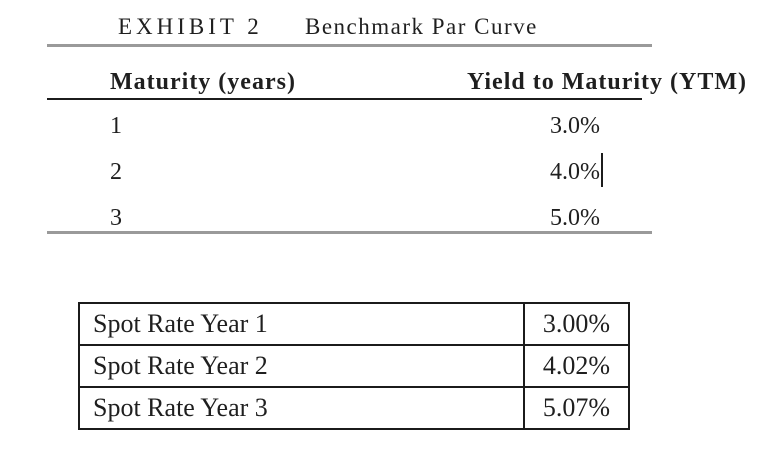  I want to click on ytm-cell: 3.0%, so click(575, 126).